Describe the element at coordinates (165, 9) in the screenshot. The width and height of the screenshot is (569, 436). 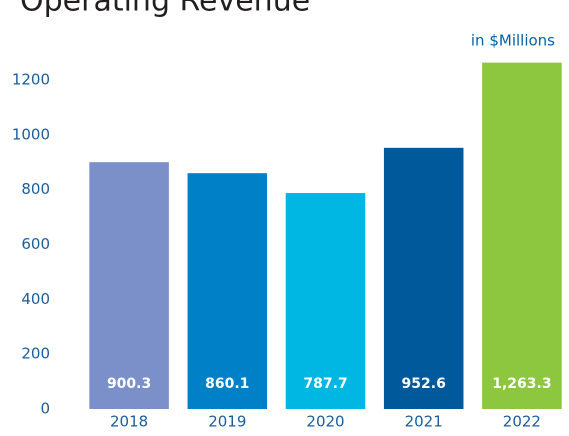
I see `chart-title: Operating Revenue` at that location.